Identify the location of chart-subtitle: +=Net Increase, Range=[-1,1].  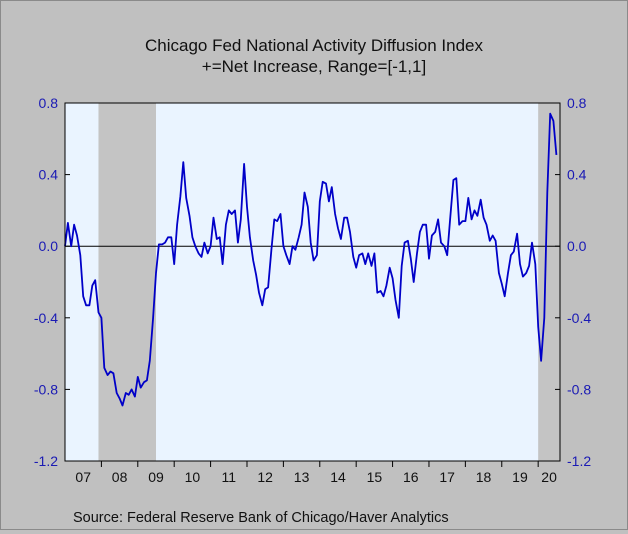
(314, 66).